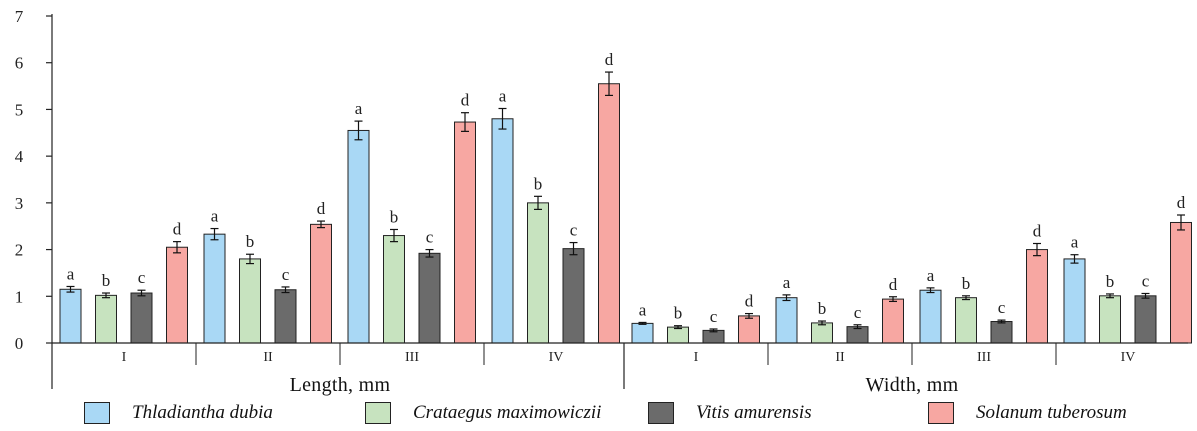  Describe the element at coordinates (507, 412) in the screenshot. I see `legend-label-crataegus: Crataegus maximowiczii` at that location.